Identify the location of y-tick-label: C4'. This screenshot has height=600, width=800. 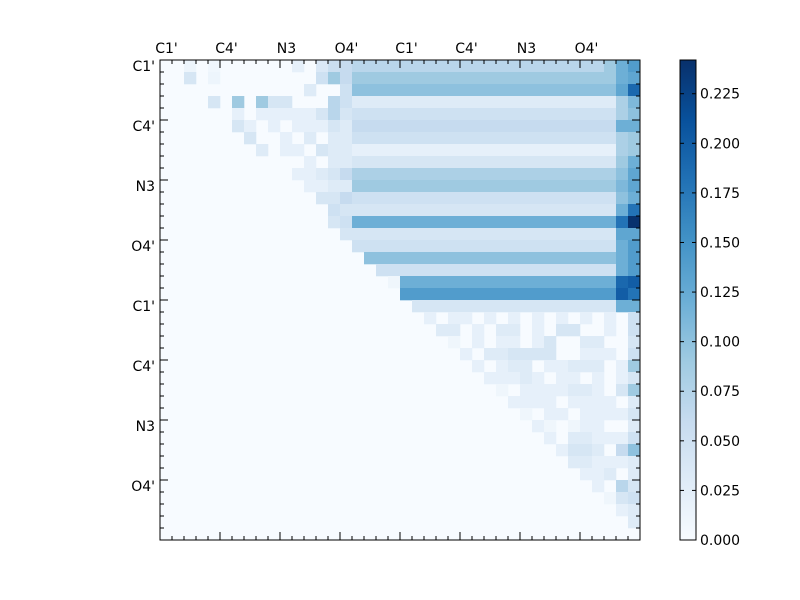
(143, 367).